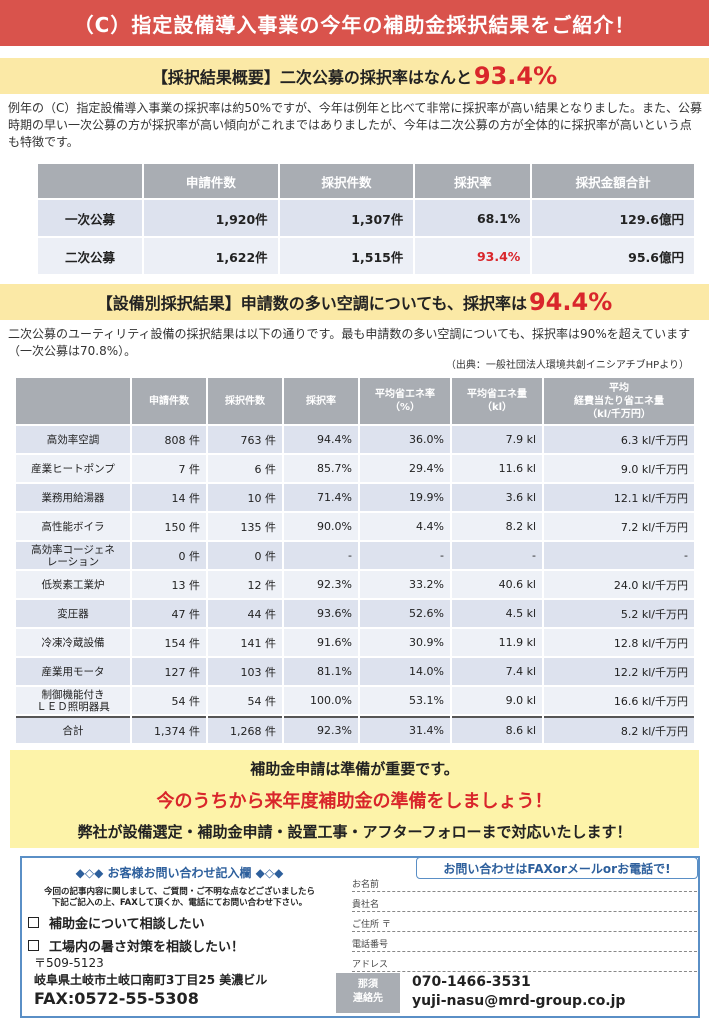 This screenshot has height=1024, width=709. I want to click on cell-adopted: 1,515件, so click(346, 256).